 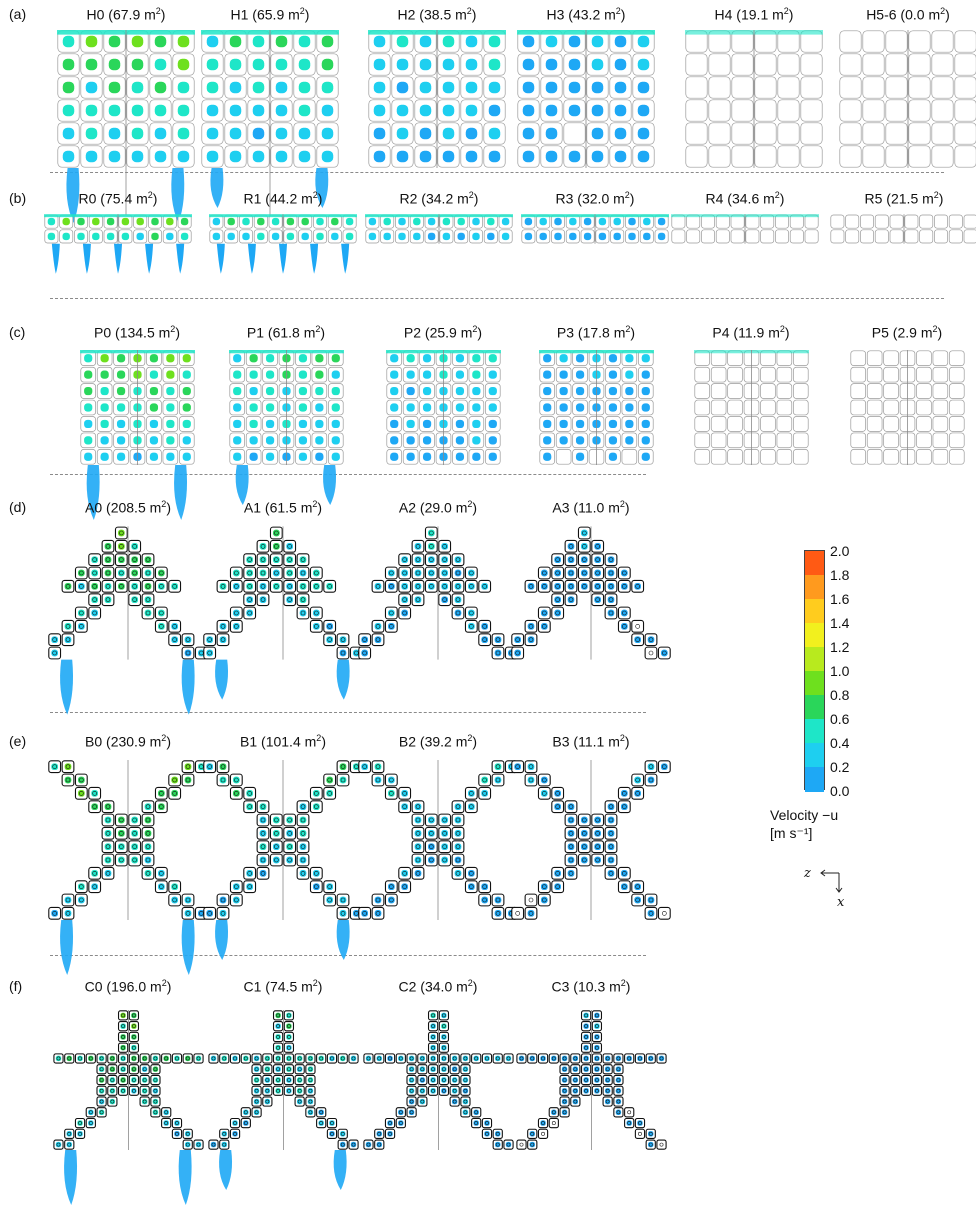 I want to click on panel-title: A2 (29.0 m2), so click(x=438, y=507).